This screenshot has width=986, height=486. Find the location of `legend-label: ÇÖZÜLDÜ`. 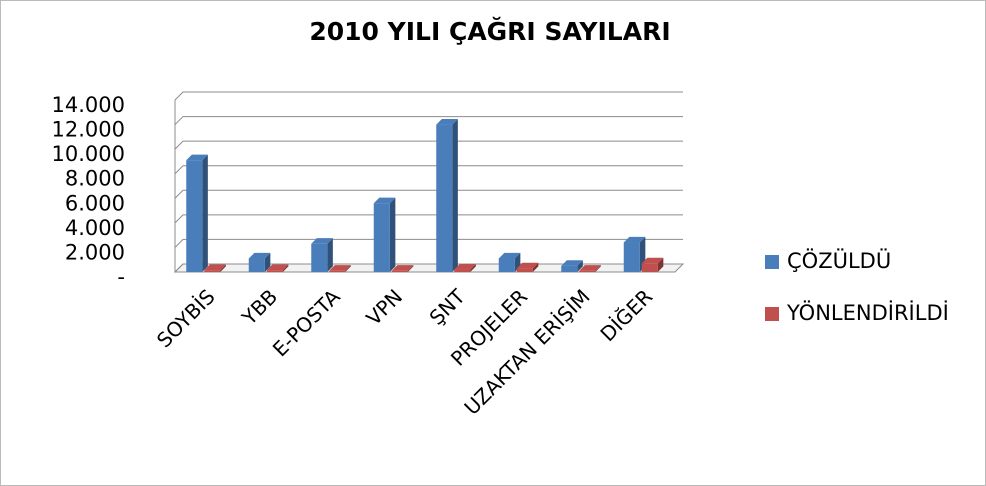

legend-label: ÇÖZÜLDÜ is located at coordinates (839, 260).